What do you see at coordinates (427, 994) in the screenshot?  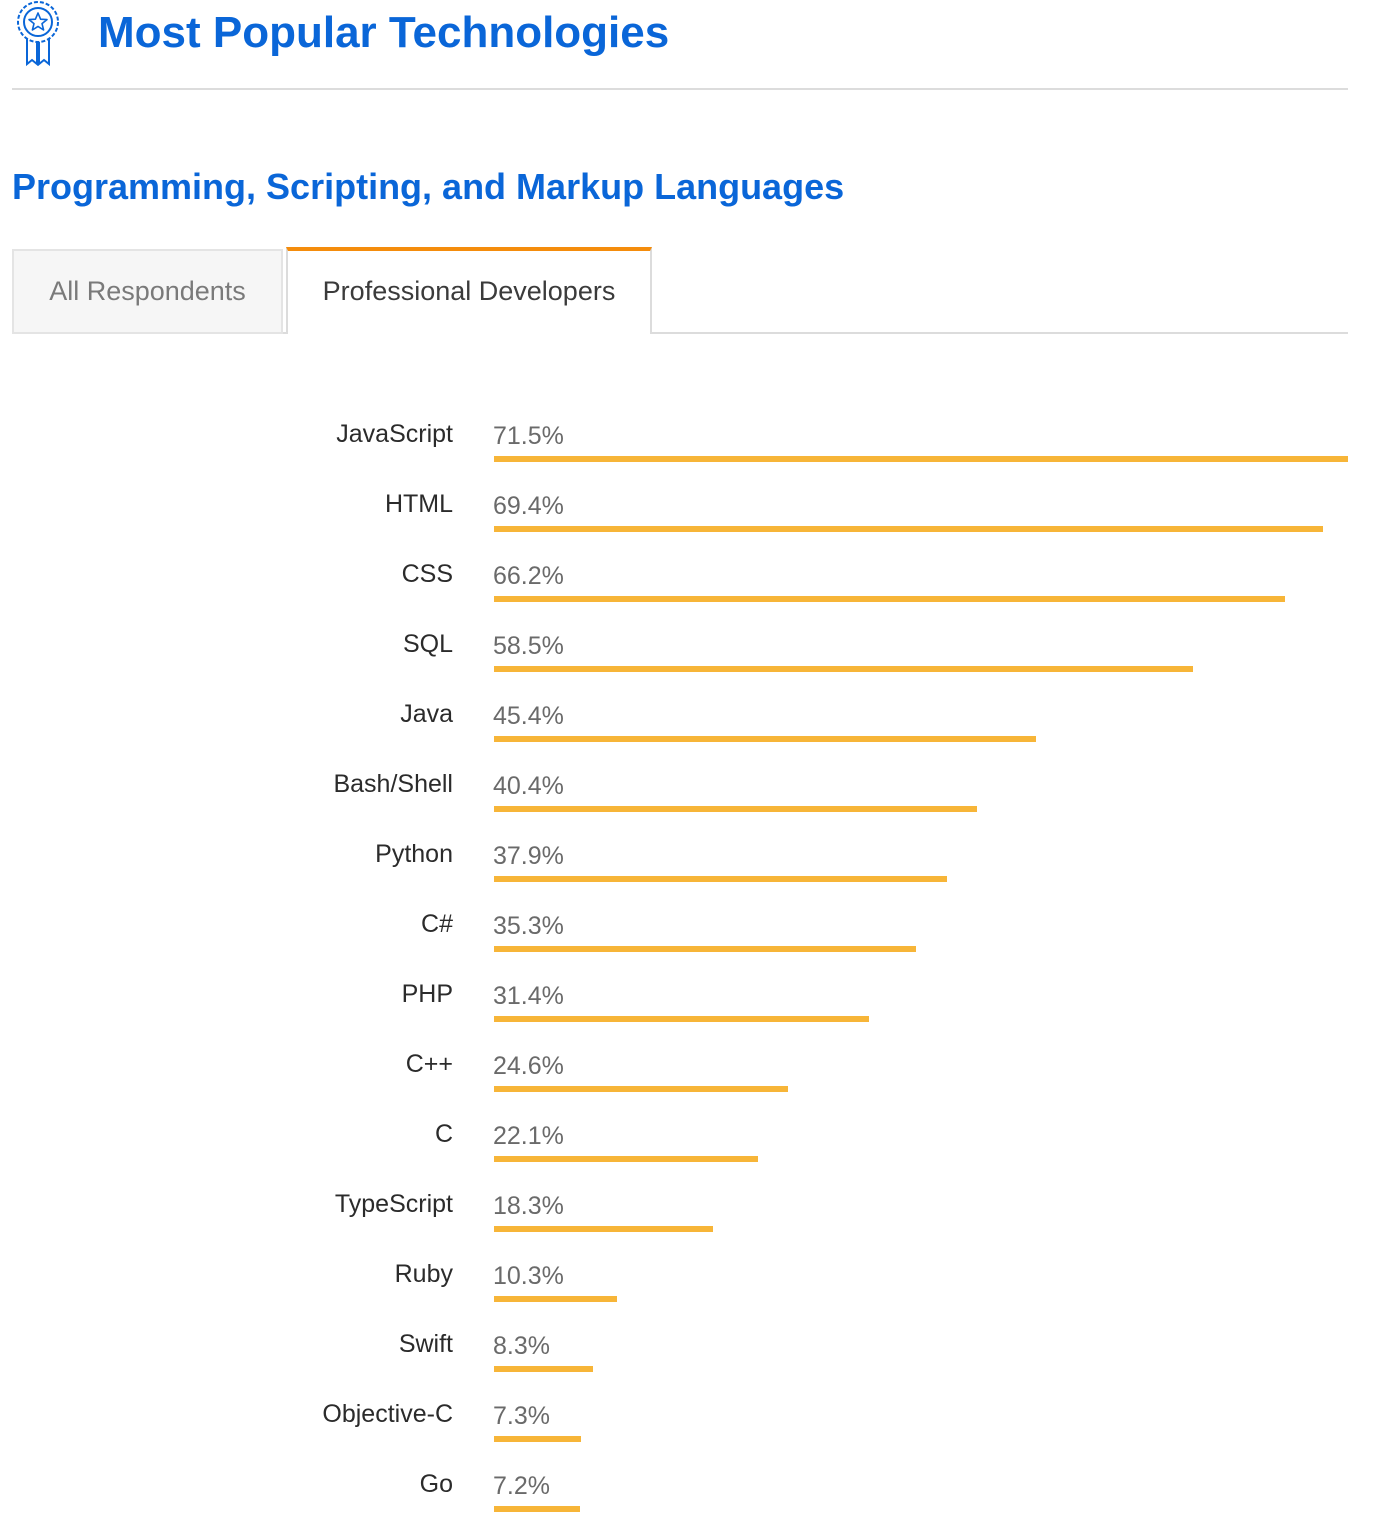 I see `category-label-php: PHP` at bounding box center [427, 994].